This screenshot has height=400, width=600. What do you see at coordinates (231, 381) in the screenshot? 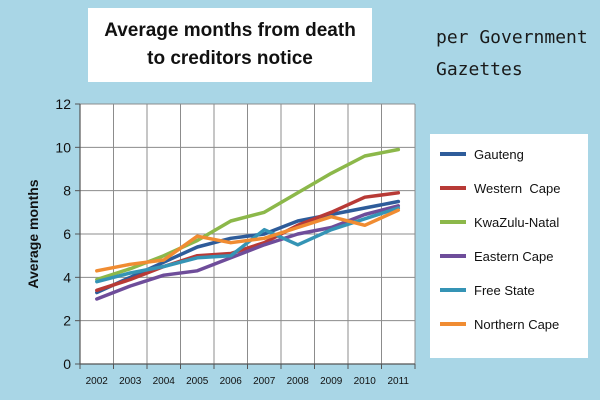
I see `x-tick-label: 2006` at bounding box center [231, 381].